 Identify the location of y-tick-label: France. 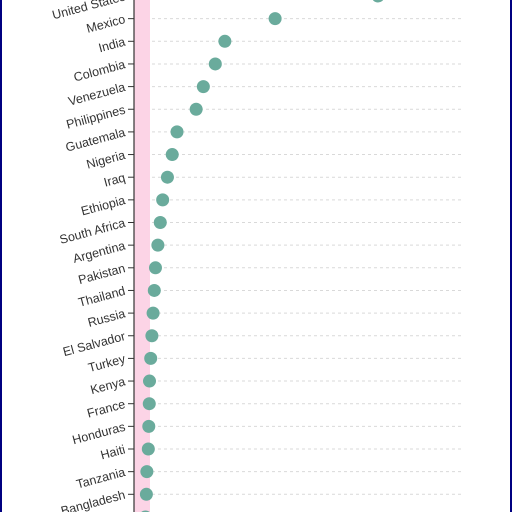
(106, 409).